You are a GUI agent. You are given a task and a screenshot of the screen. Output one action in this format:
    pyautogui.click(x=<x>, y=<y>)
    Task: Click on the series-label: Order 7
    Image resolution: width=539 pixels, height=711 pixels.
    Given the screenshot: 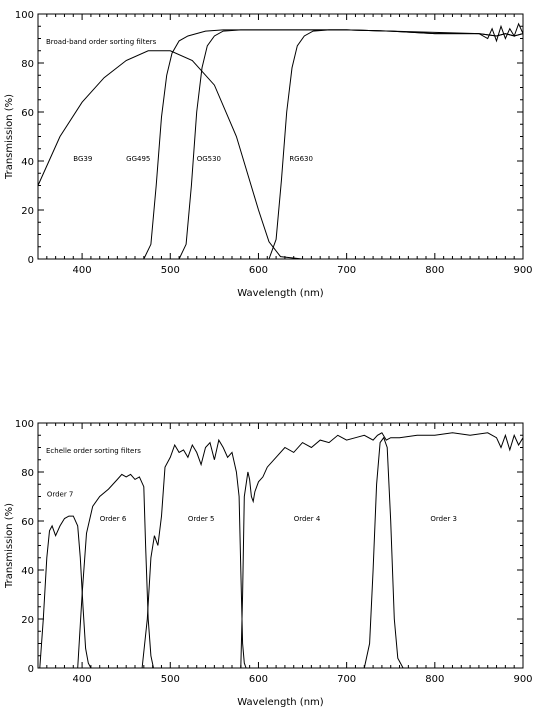 What is the action you would take?
    pyautogui.click(x=60, y=495)
    